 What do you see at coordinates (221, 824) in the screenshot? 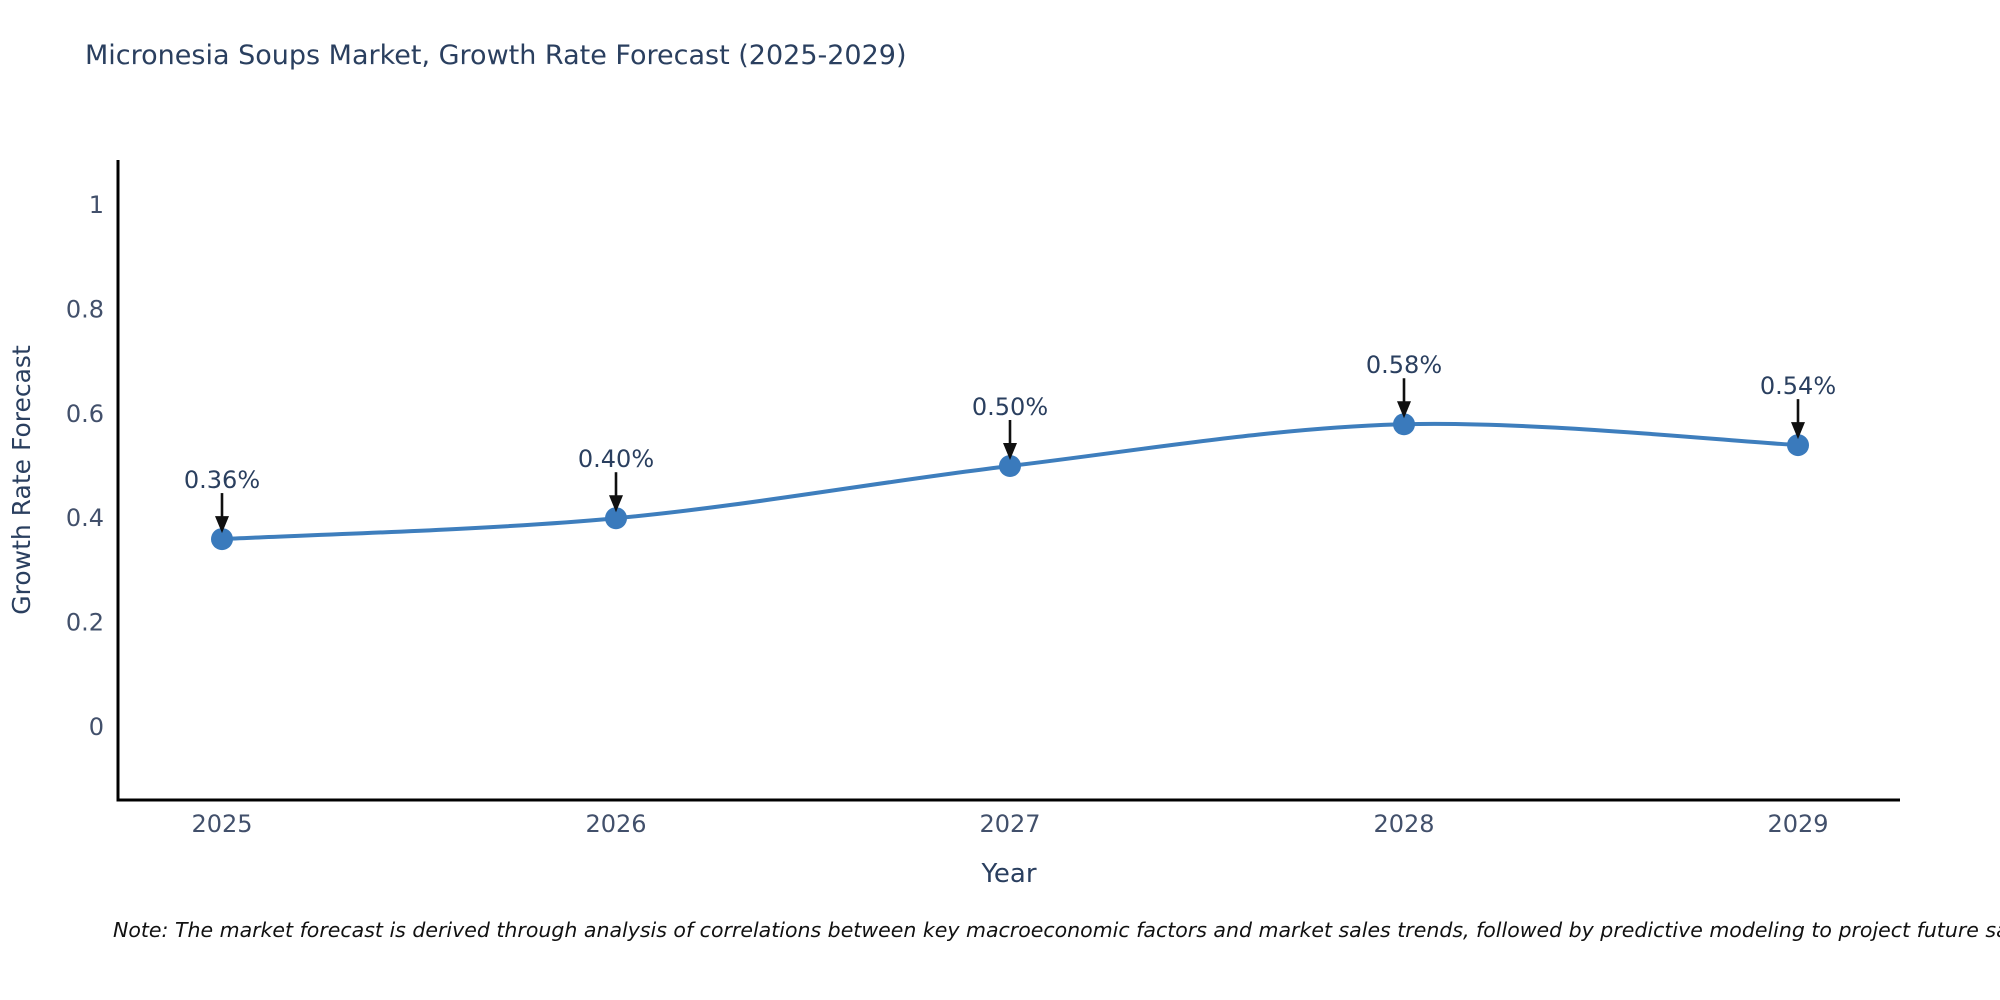
I see `x-tick-label: 2025` at bounding box center [221, 824].